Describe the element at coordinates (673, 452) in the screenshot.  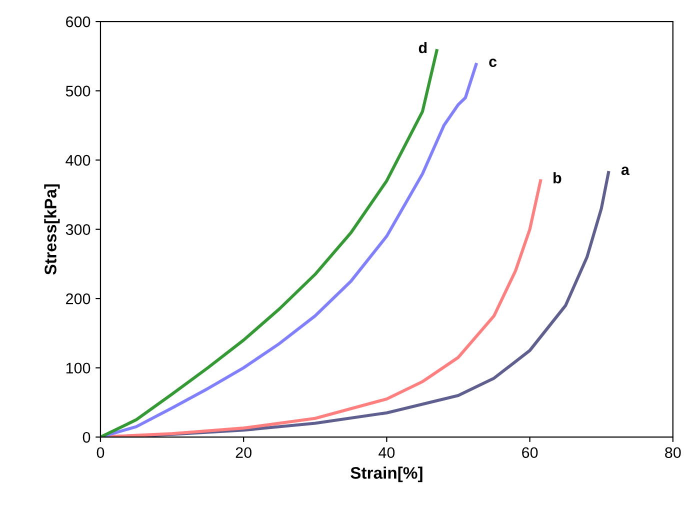
I see `x-tick-label: 80` at that location.